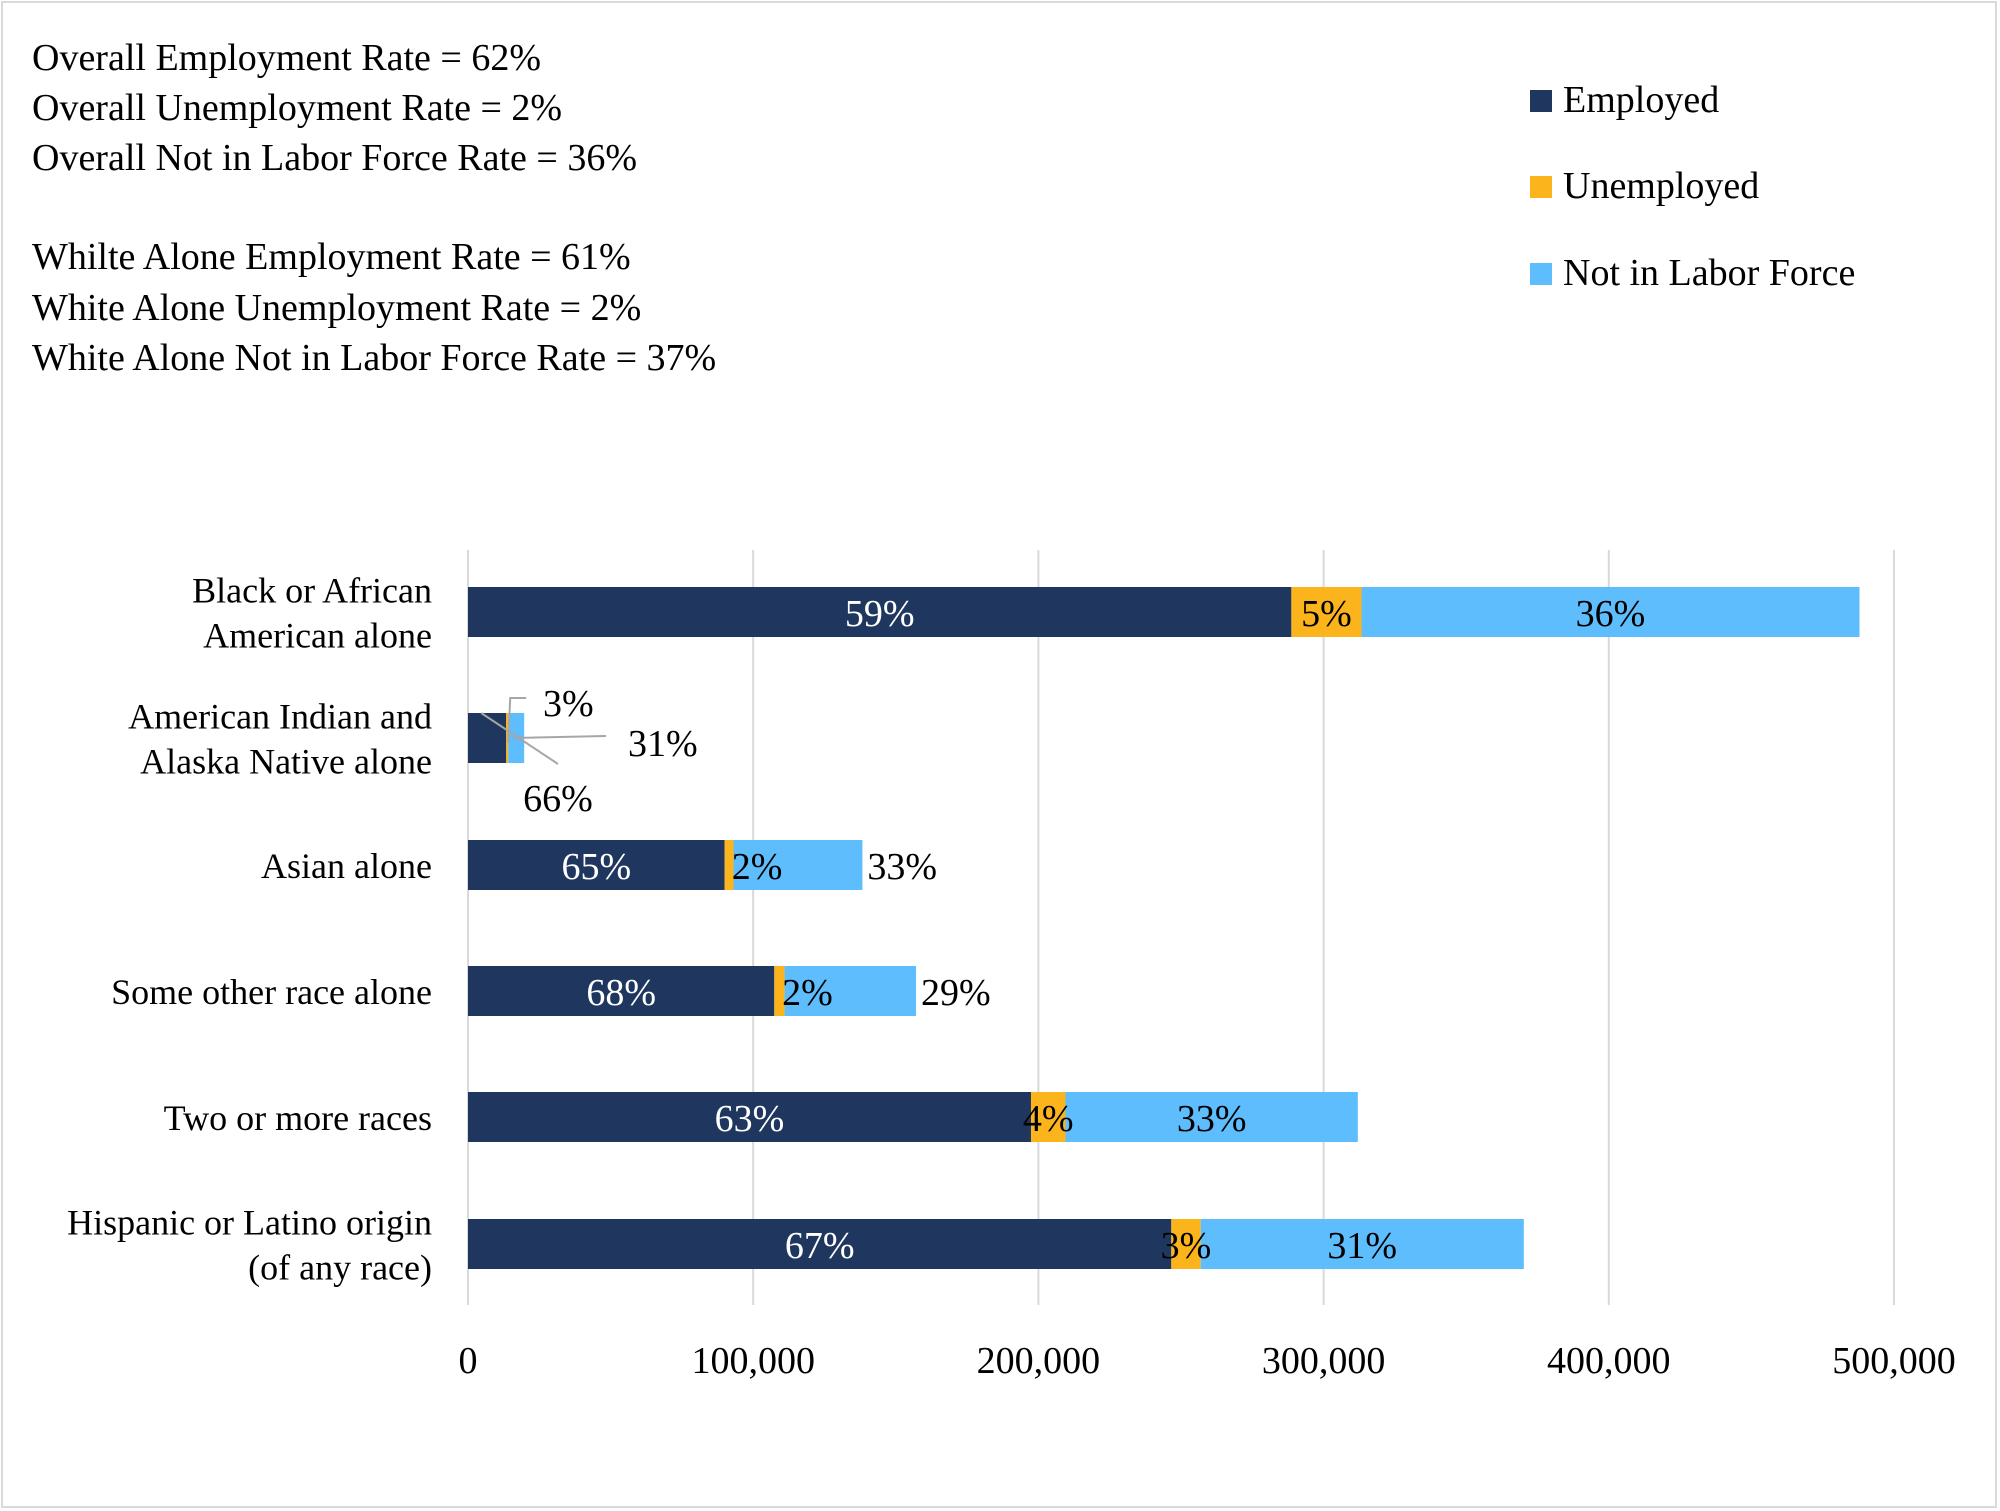 The height and width of the screenshot is (1511, 2000). What do you see at coordinates (297, 108) in the screenshot?
I see `note-overall-unemployment: Overall Unemployment Rate = 2%` at bounding box center [297, 108].